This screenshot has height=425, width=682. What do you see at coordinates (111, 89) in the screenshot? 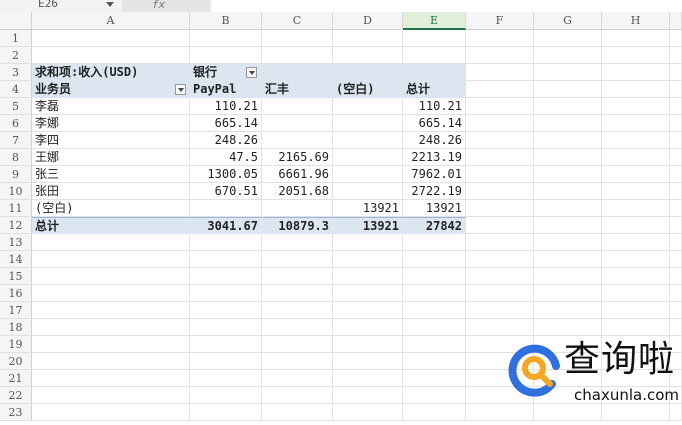
I see `pivot-row-field: 业务员` at bounding box center [111, 89].